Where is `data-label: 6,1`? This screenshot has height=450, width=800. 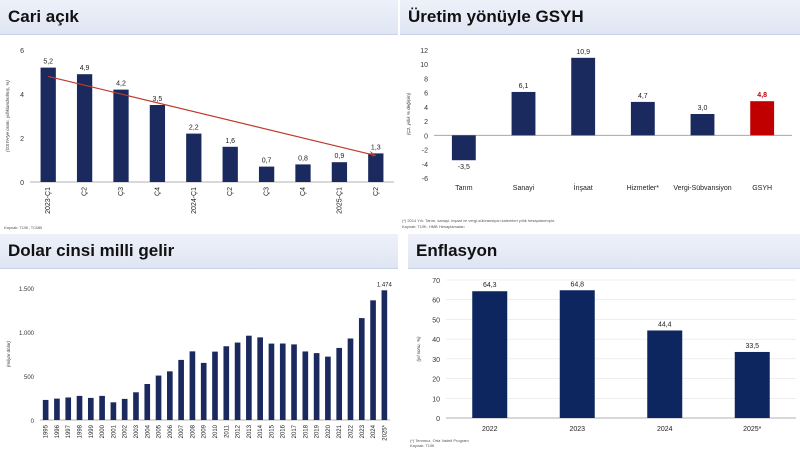 data-label: 6,1 is located at coordinates (524, 86).